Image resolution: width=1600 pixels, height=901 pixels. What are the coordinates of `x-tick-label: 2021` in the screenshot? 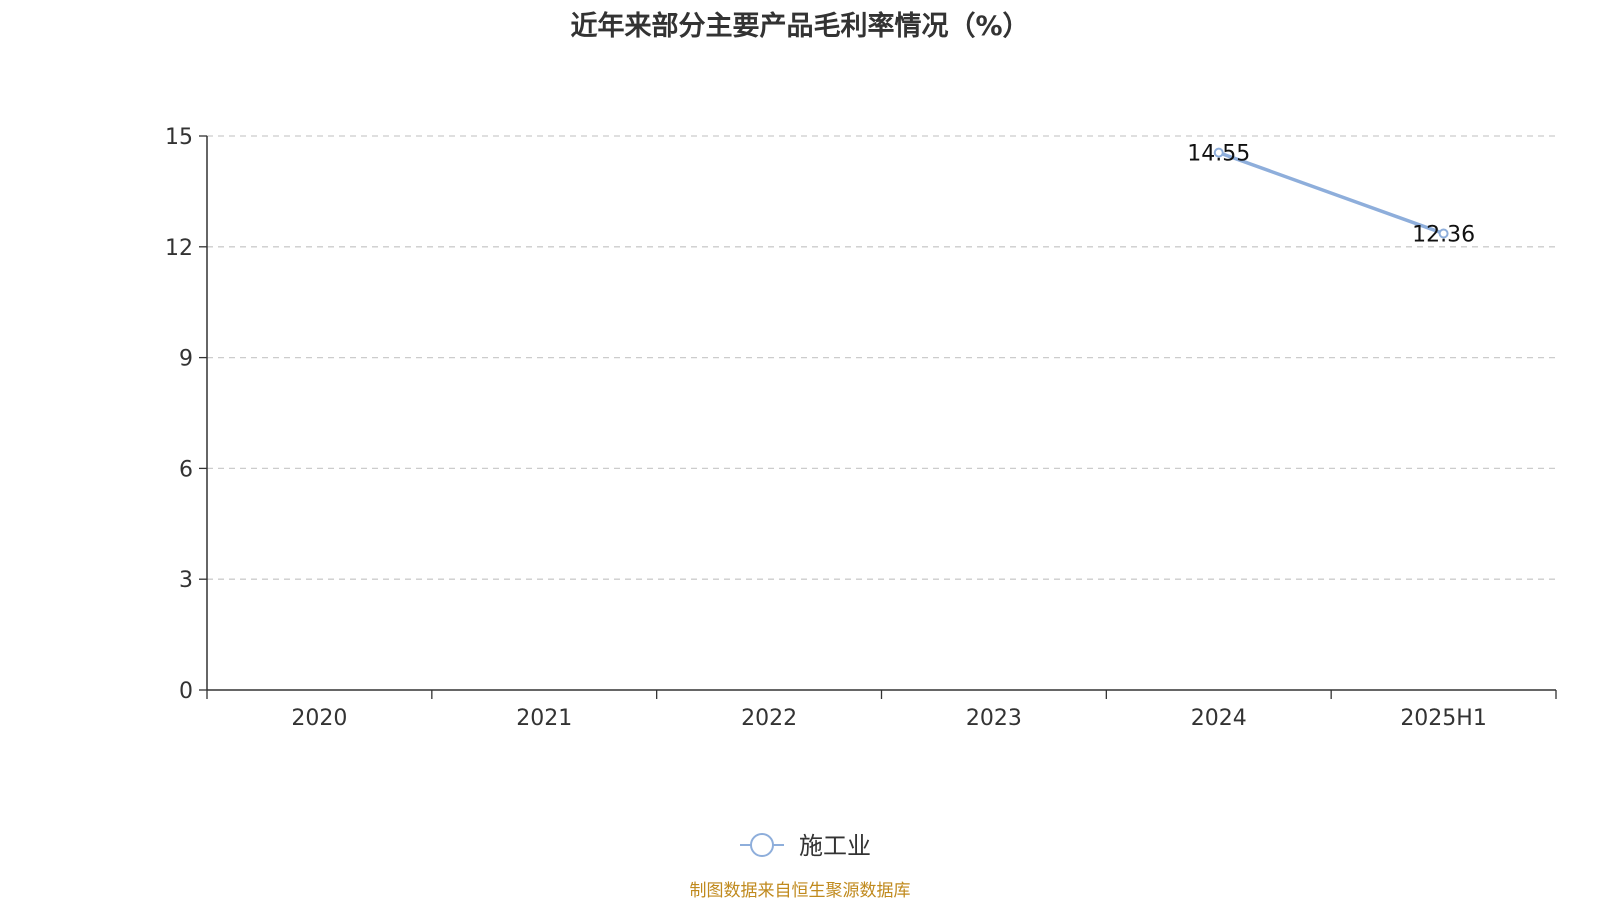 It's located at (544, 718).